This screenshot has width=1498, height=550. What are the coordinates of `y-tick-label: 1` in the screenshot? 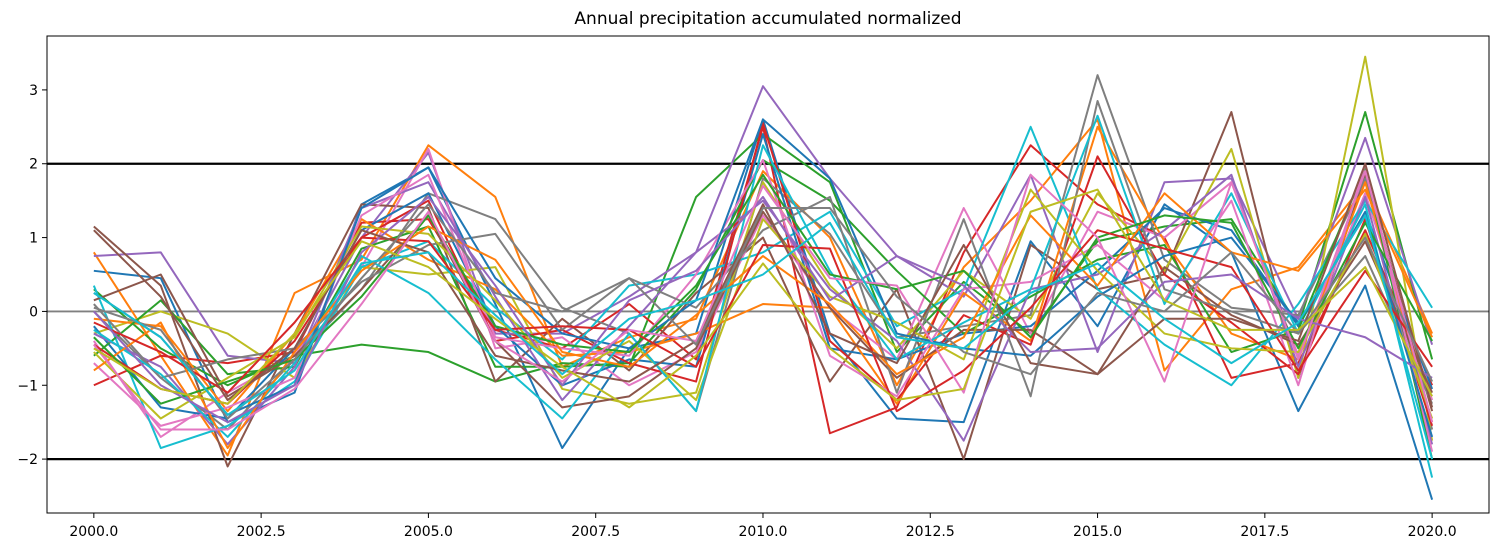 It's located at (33, 239).